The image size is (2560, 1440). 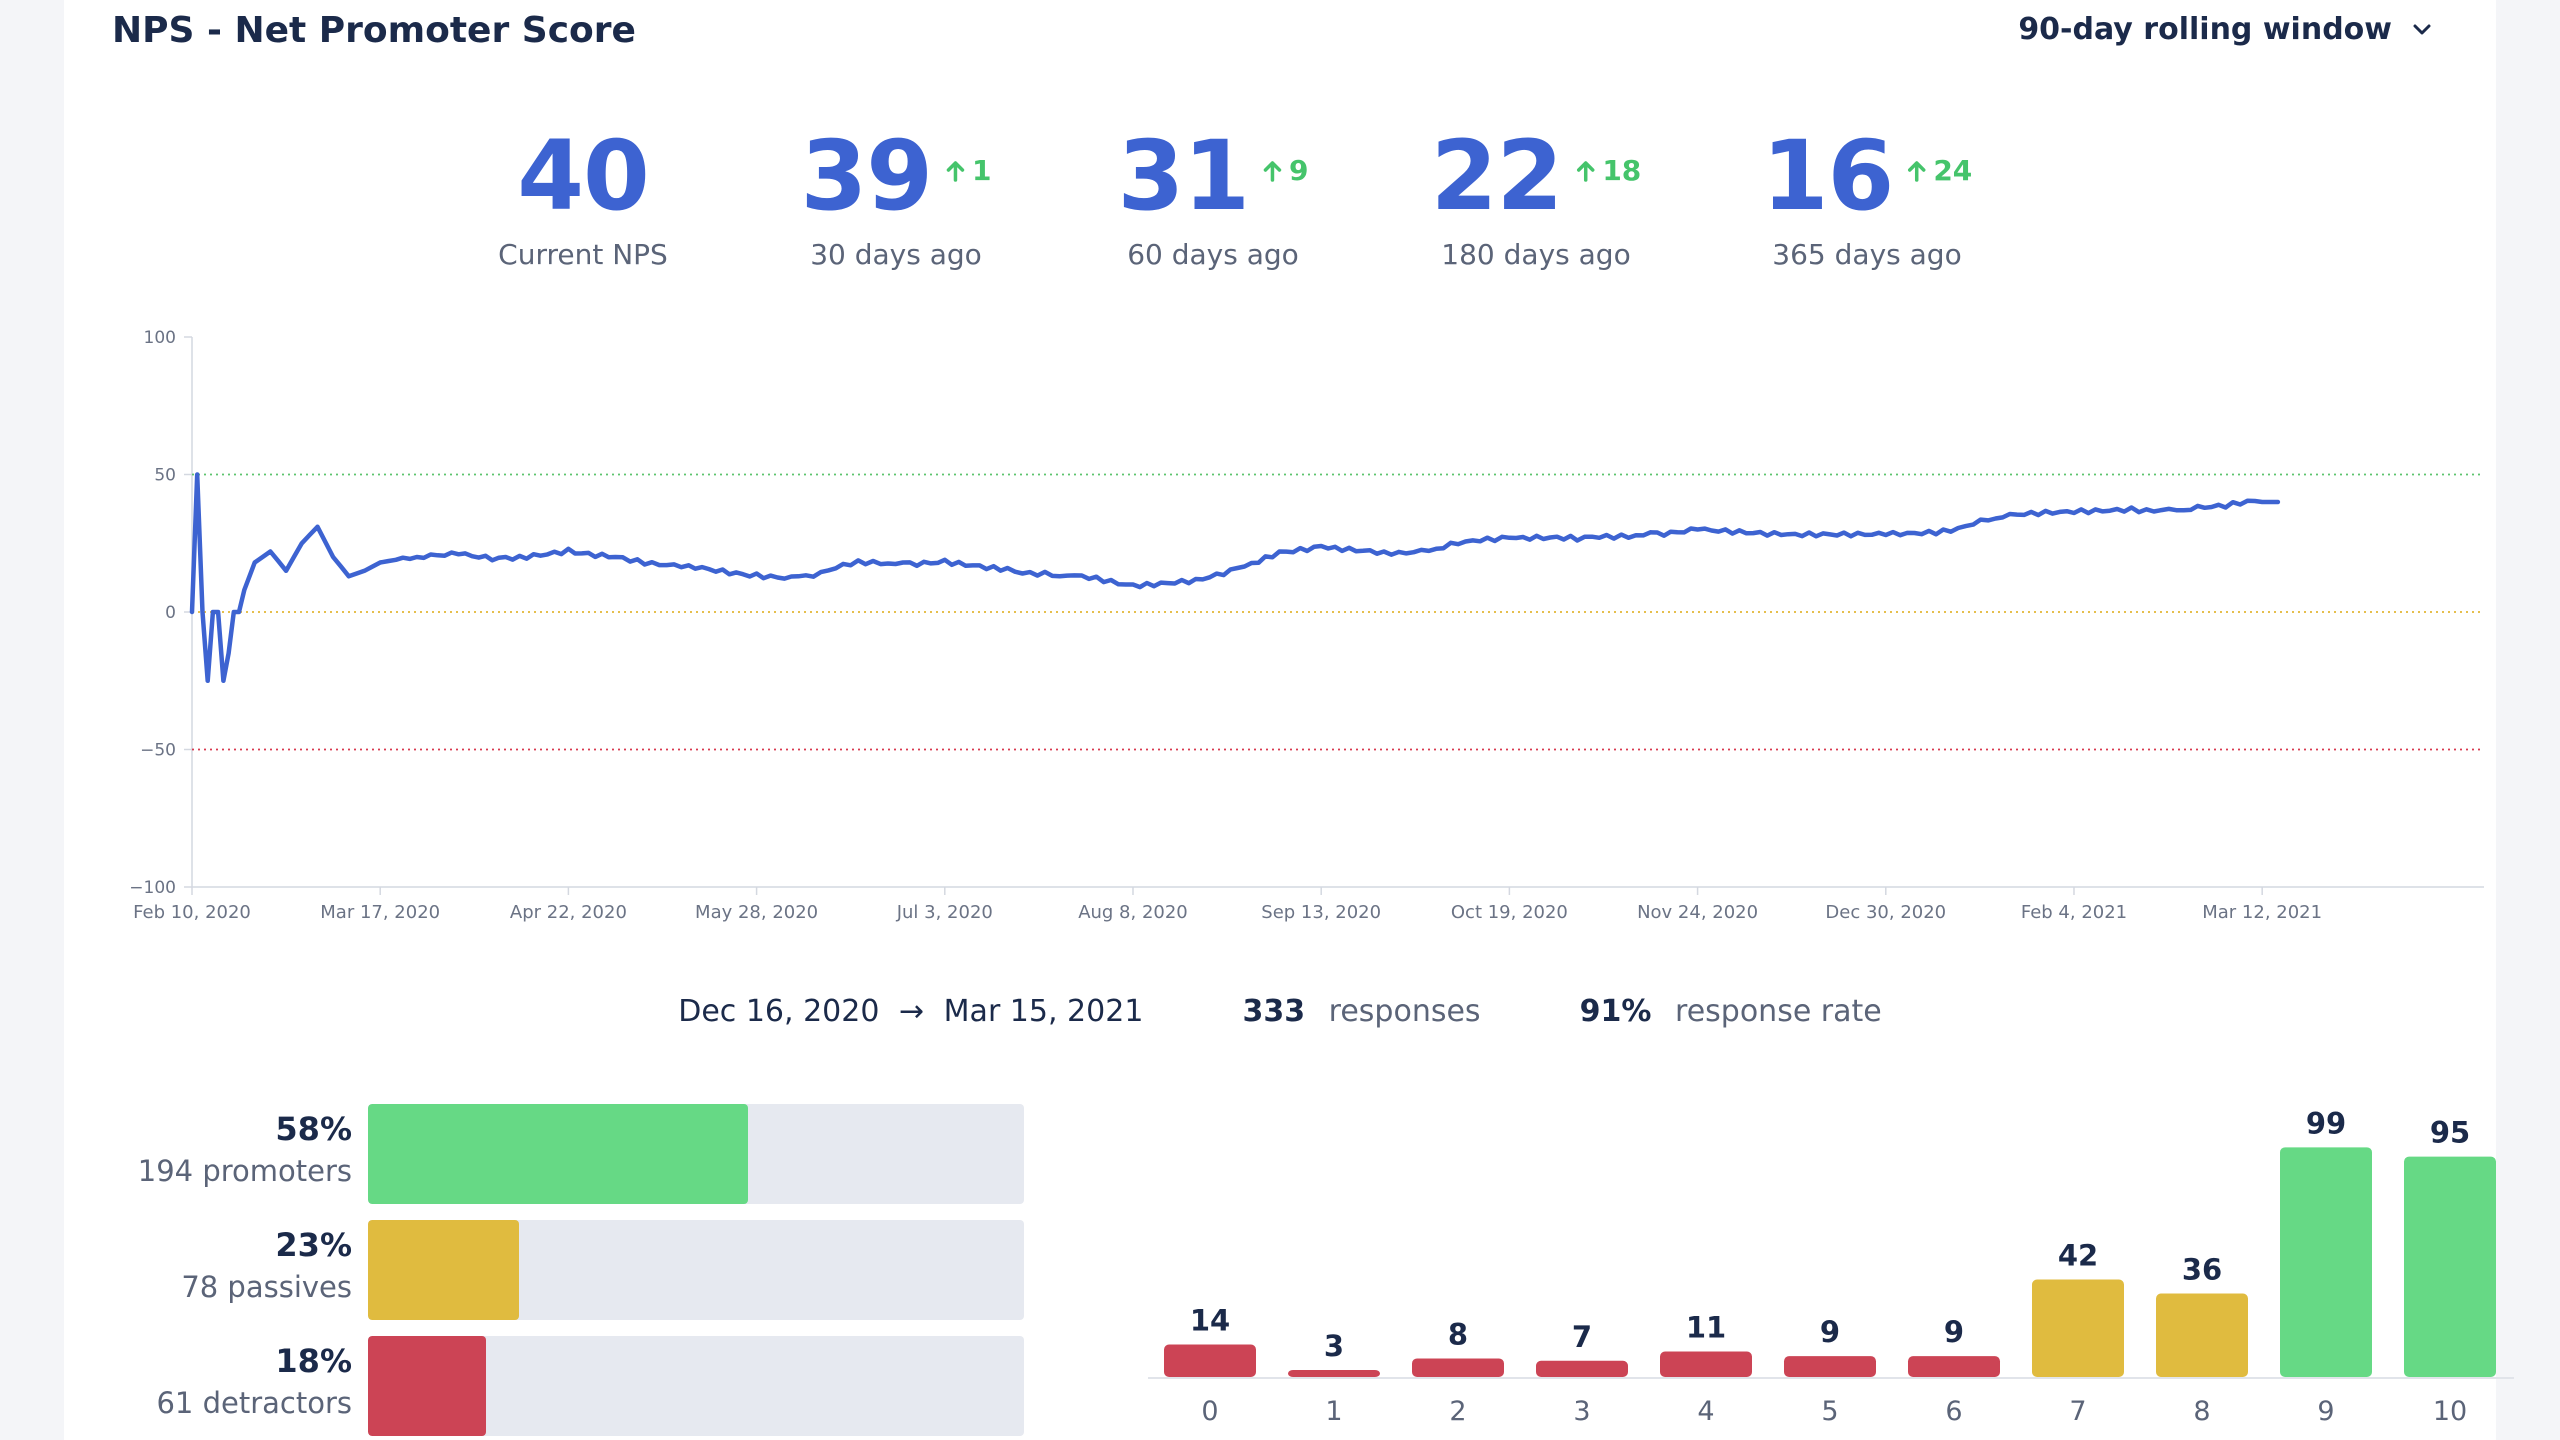 I want to click on kpi-delta: 1, so click(x=969, y=170).